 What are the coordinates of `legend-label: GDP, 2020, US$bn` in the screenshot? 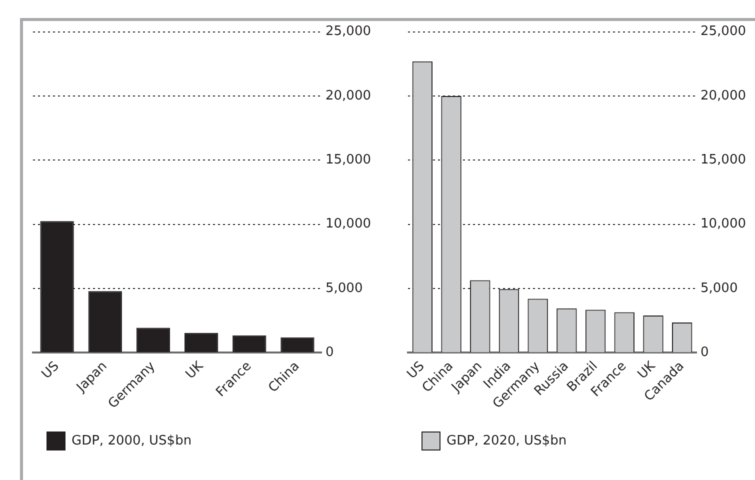 It's located at (506, 440).